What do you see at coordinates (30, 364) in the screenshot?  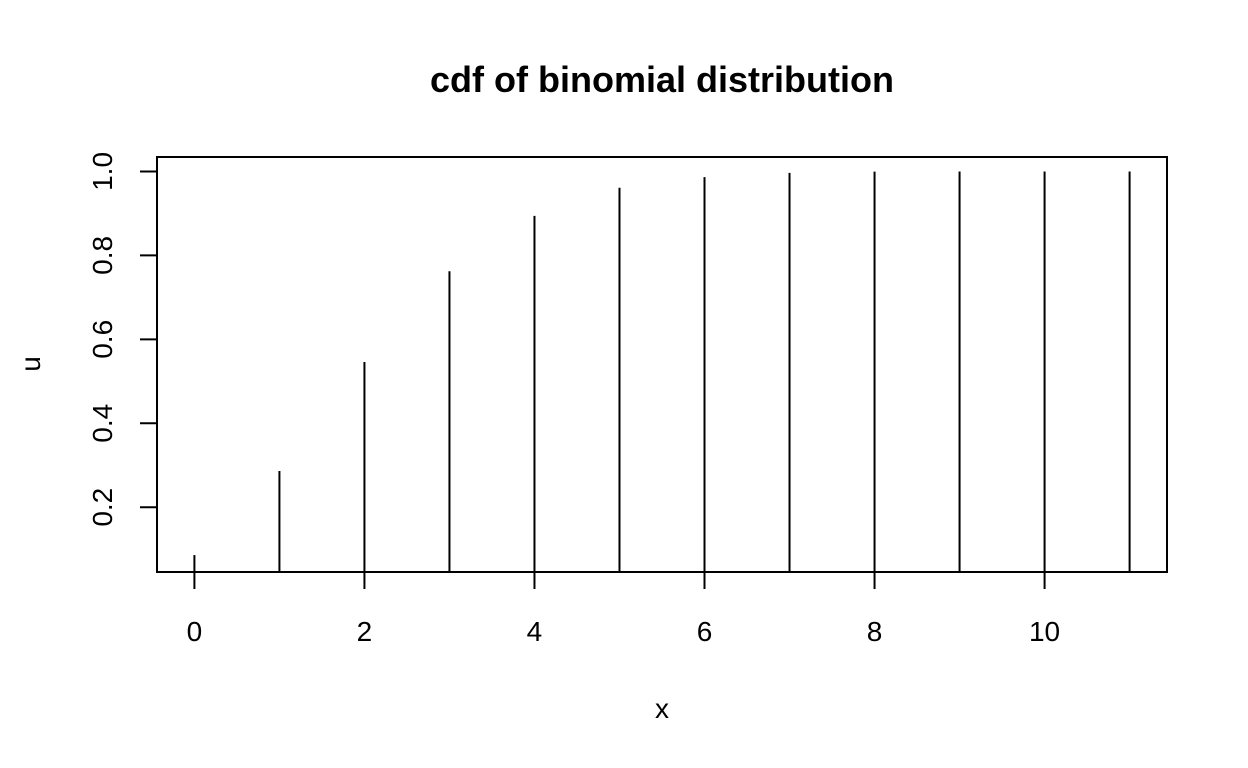 I see `y-axis-label: u` at bounding box center [30, 364].